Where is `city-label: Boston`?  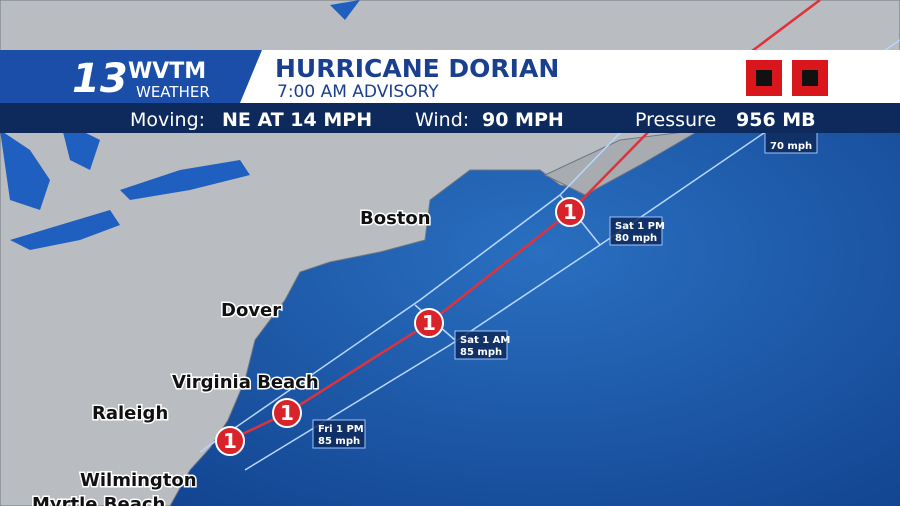
city-label: Boston is located at coordinates (395, 218).